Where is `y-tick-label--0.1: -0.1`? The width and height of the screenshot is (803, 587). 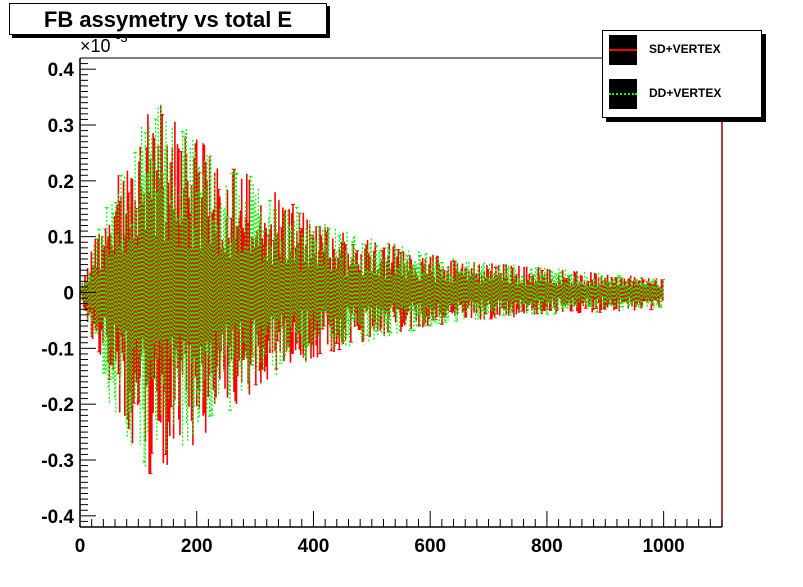 y-tick-label--0.1: -0.1 is located at coordinates (57, 349).